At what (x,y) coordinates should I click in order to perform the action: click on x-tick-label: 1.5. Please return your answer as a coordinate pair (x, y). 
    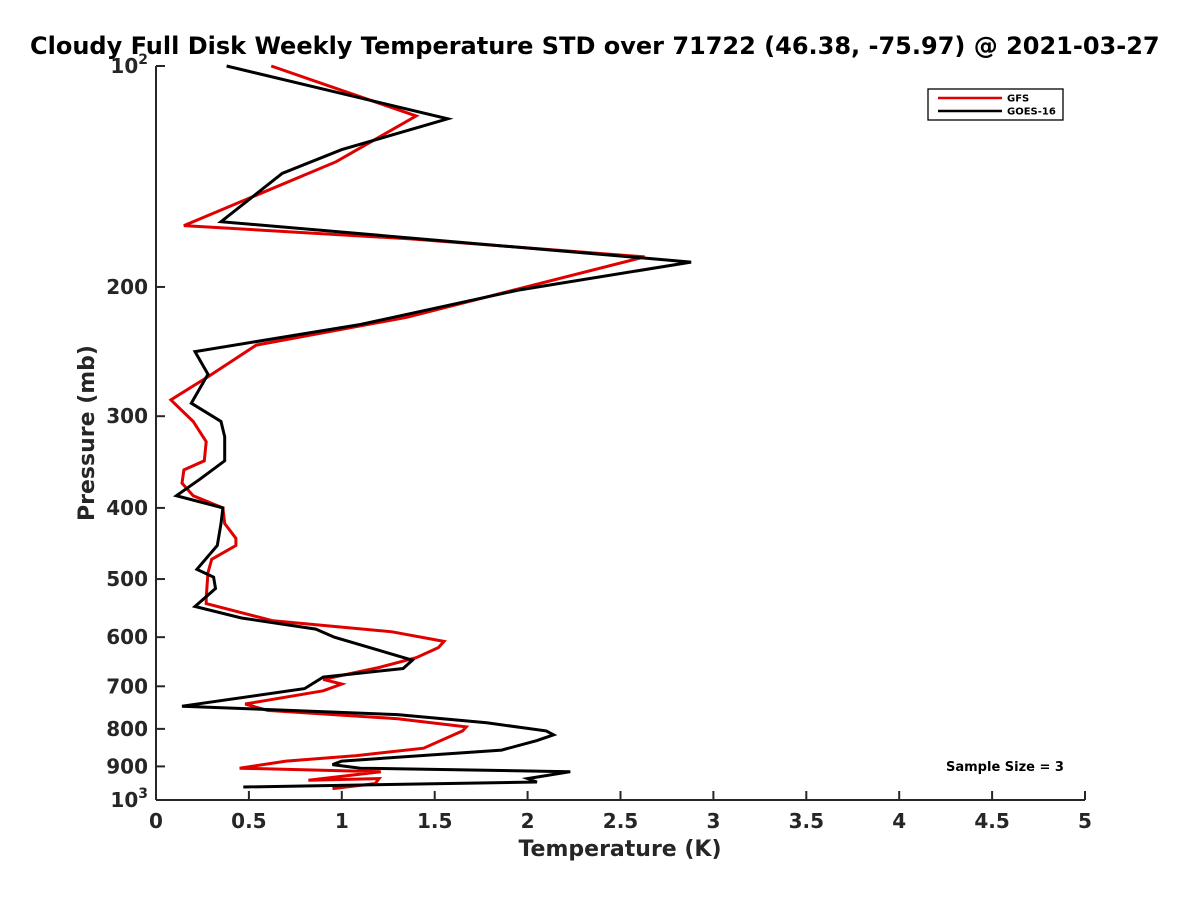
    Looking at the image, I should click on (434, 821).